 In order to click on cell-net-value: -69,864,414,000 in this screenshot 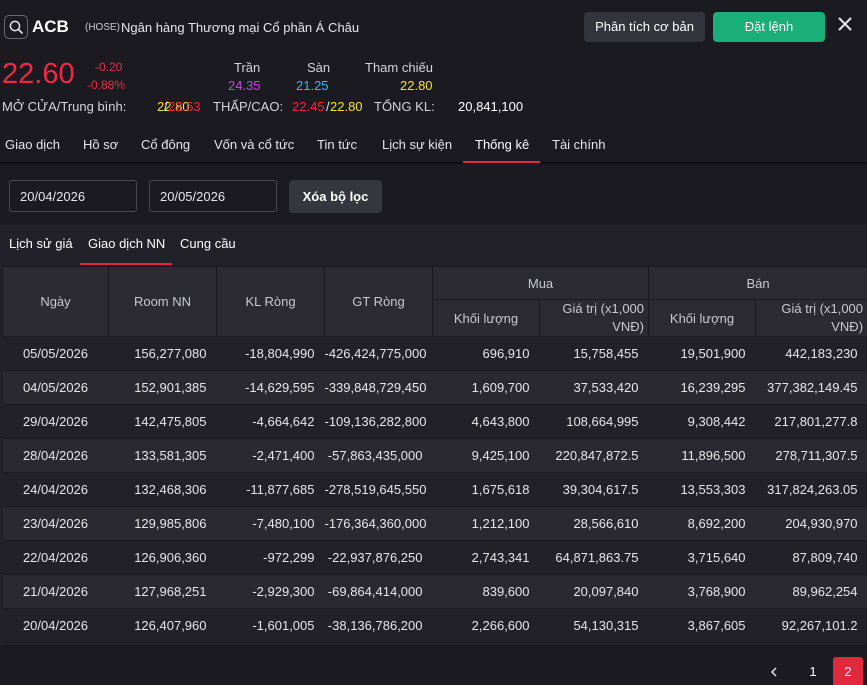, I will do `click(378, 591)`.